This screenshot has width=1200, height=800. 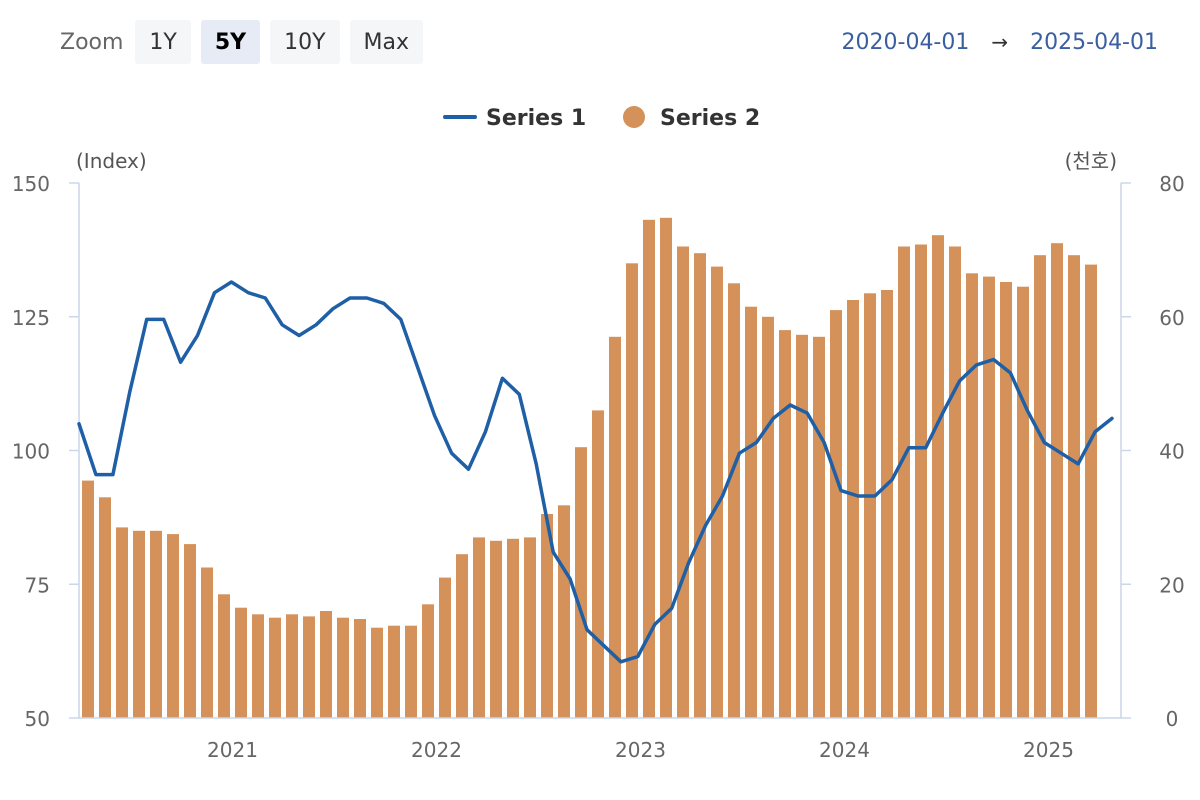 I want to click on right-axis-unit-label: (천호), so click(x=1091, y=161).